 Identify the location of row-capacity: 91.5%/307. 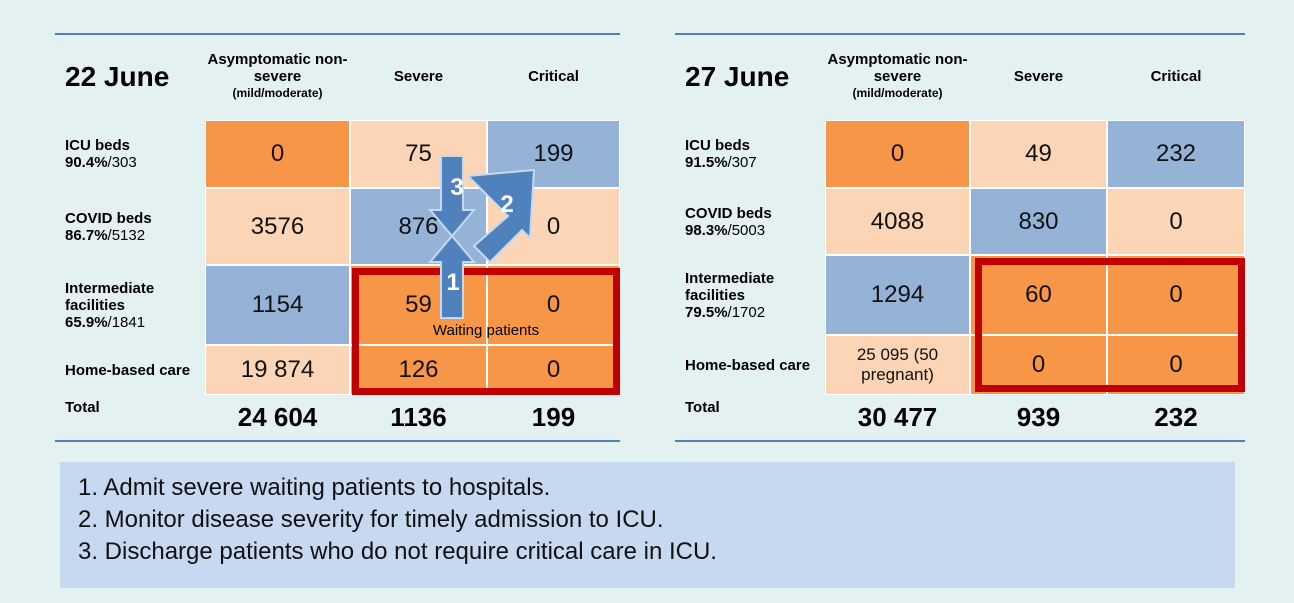
(750, 162).